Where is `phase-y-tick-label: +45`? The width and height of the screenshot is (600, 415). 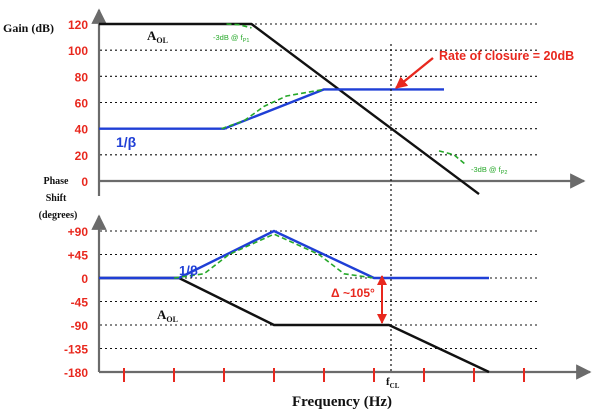
phase-y-tick-label: +45 is located at coordinates (78, 256).